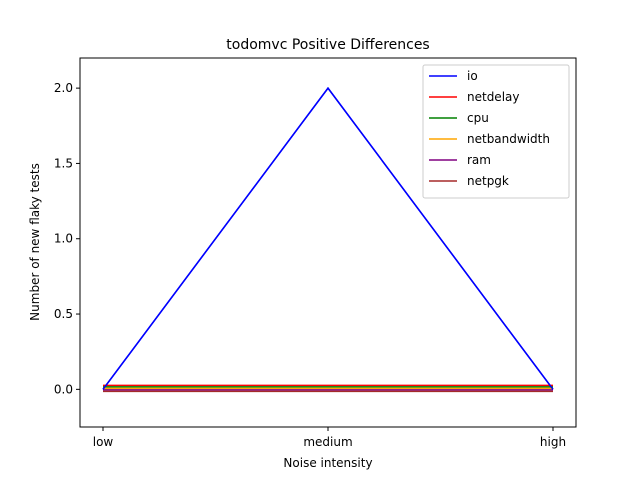  Describe the element at coordinates (478, 118) in the screenshot. I see `legend-label-cpu: cpu` at that location.